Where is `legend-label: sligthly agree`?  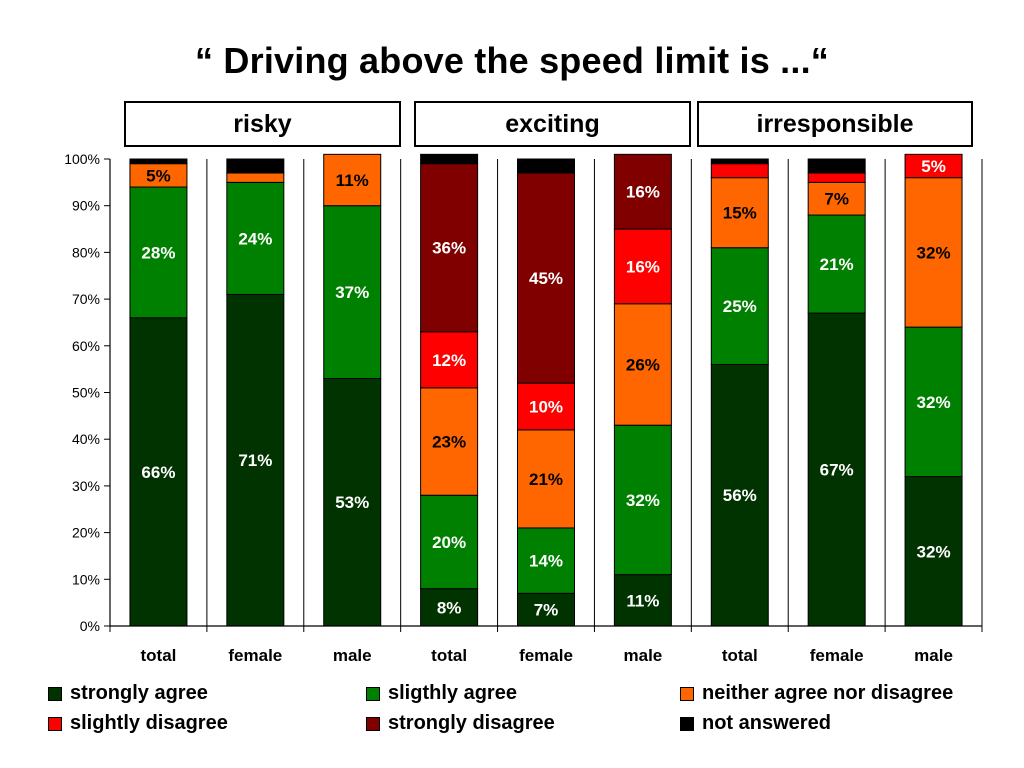 legend-label: sligthly agree is located at coordinates (452, 693).